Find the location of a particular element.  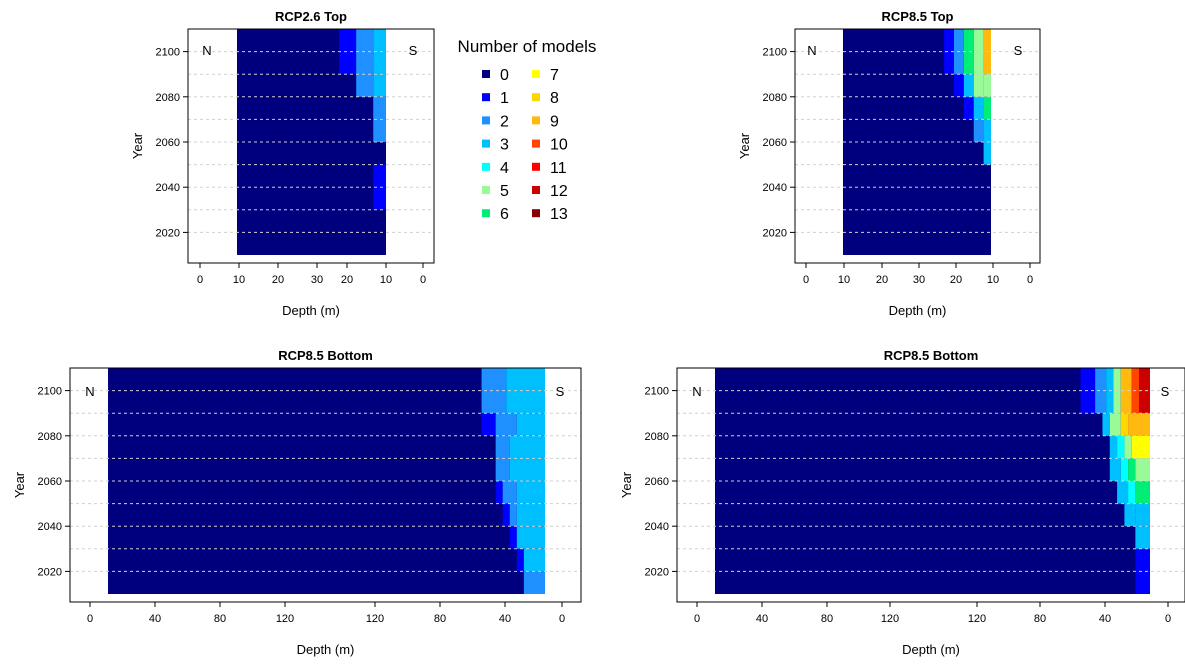

legend-label: 2 is located at coordinates (504, 121).